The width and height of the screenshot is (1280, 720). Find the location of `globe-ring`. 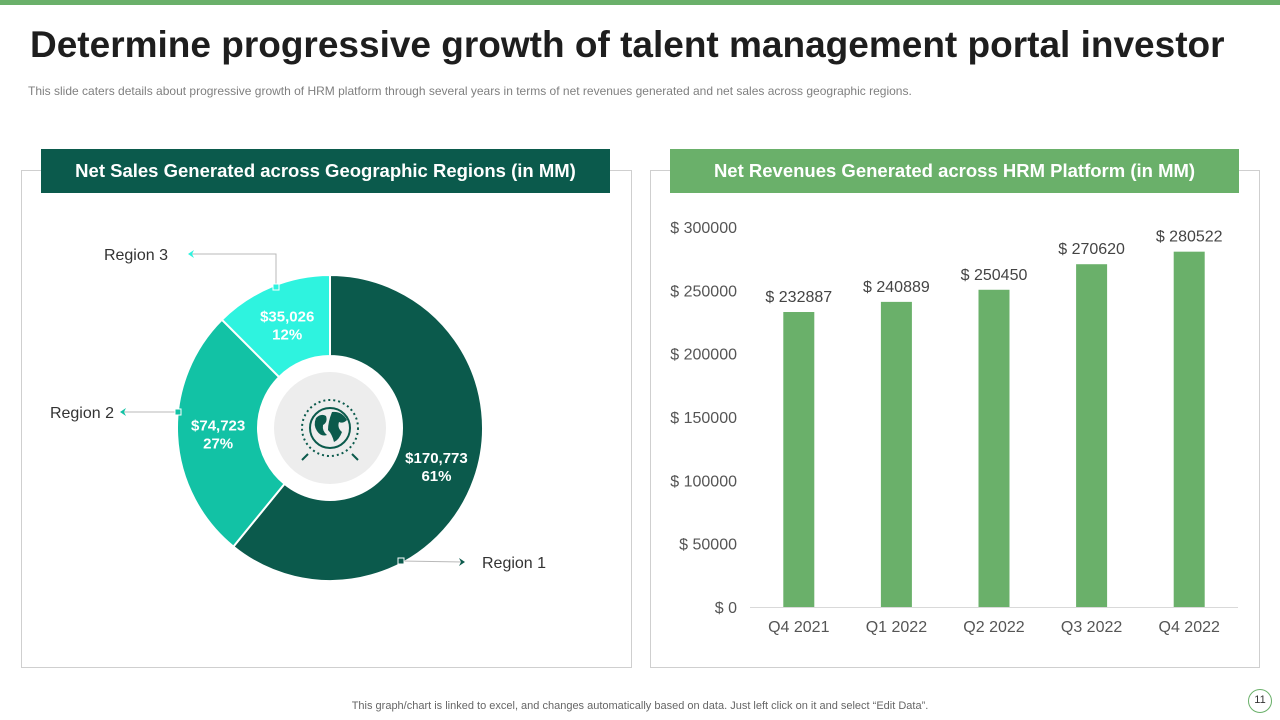

globe-ring is located at coordinates (330, 428).